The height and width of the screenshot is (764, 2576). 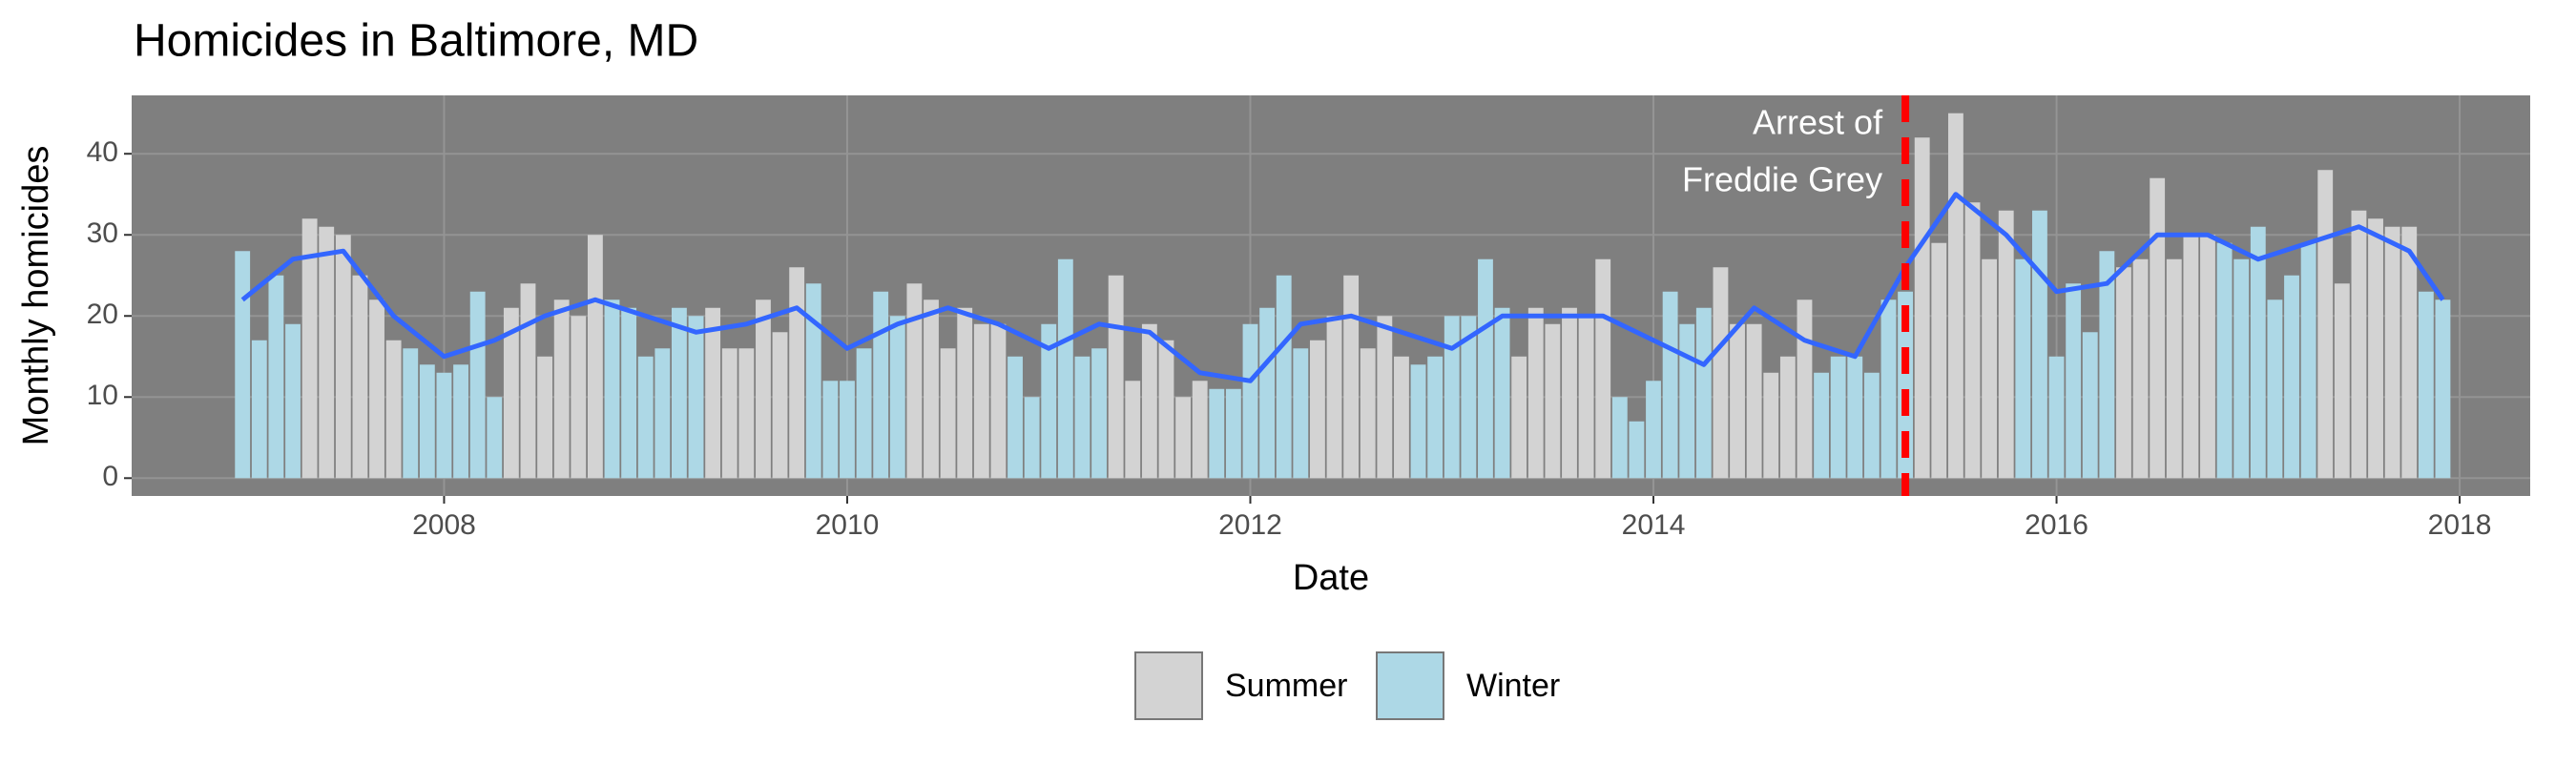 What do you see at coordinates (1410, 685) in the screenshot?
I see `legend-key` at bounding box center [1410, 685].